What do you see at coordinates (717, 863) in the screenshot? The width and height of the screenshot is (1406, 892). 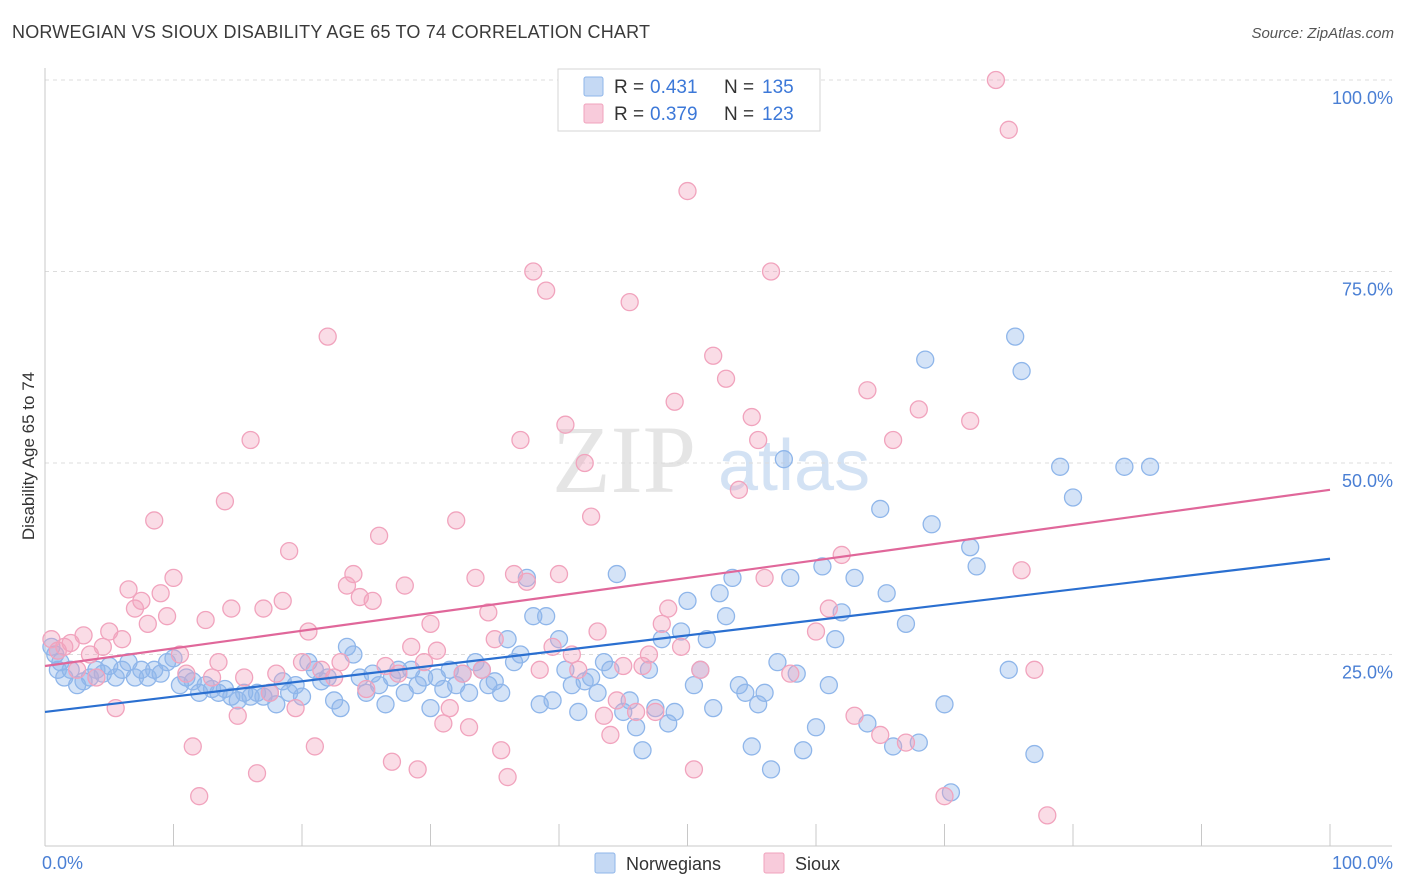 I see `series-legend: Norwegians Sioux` at bounding box center [717, 863].